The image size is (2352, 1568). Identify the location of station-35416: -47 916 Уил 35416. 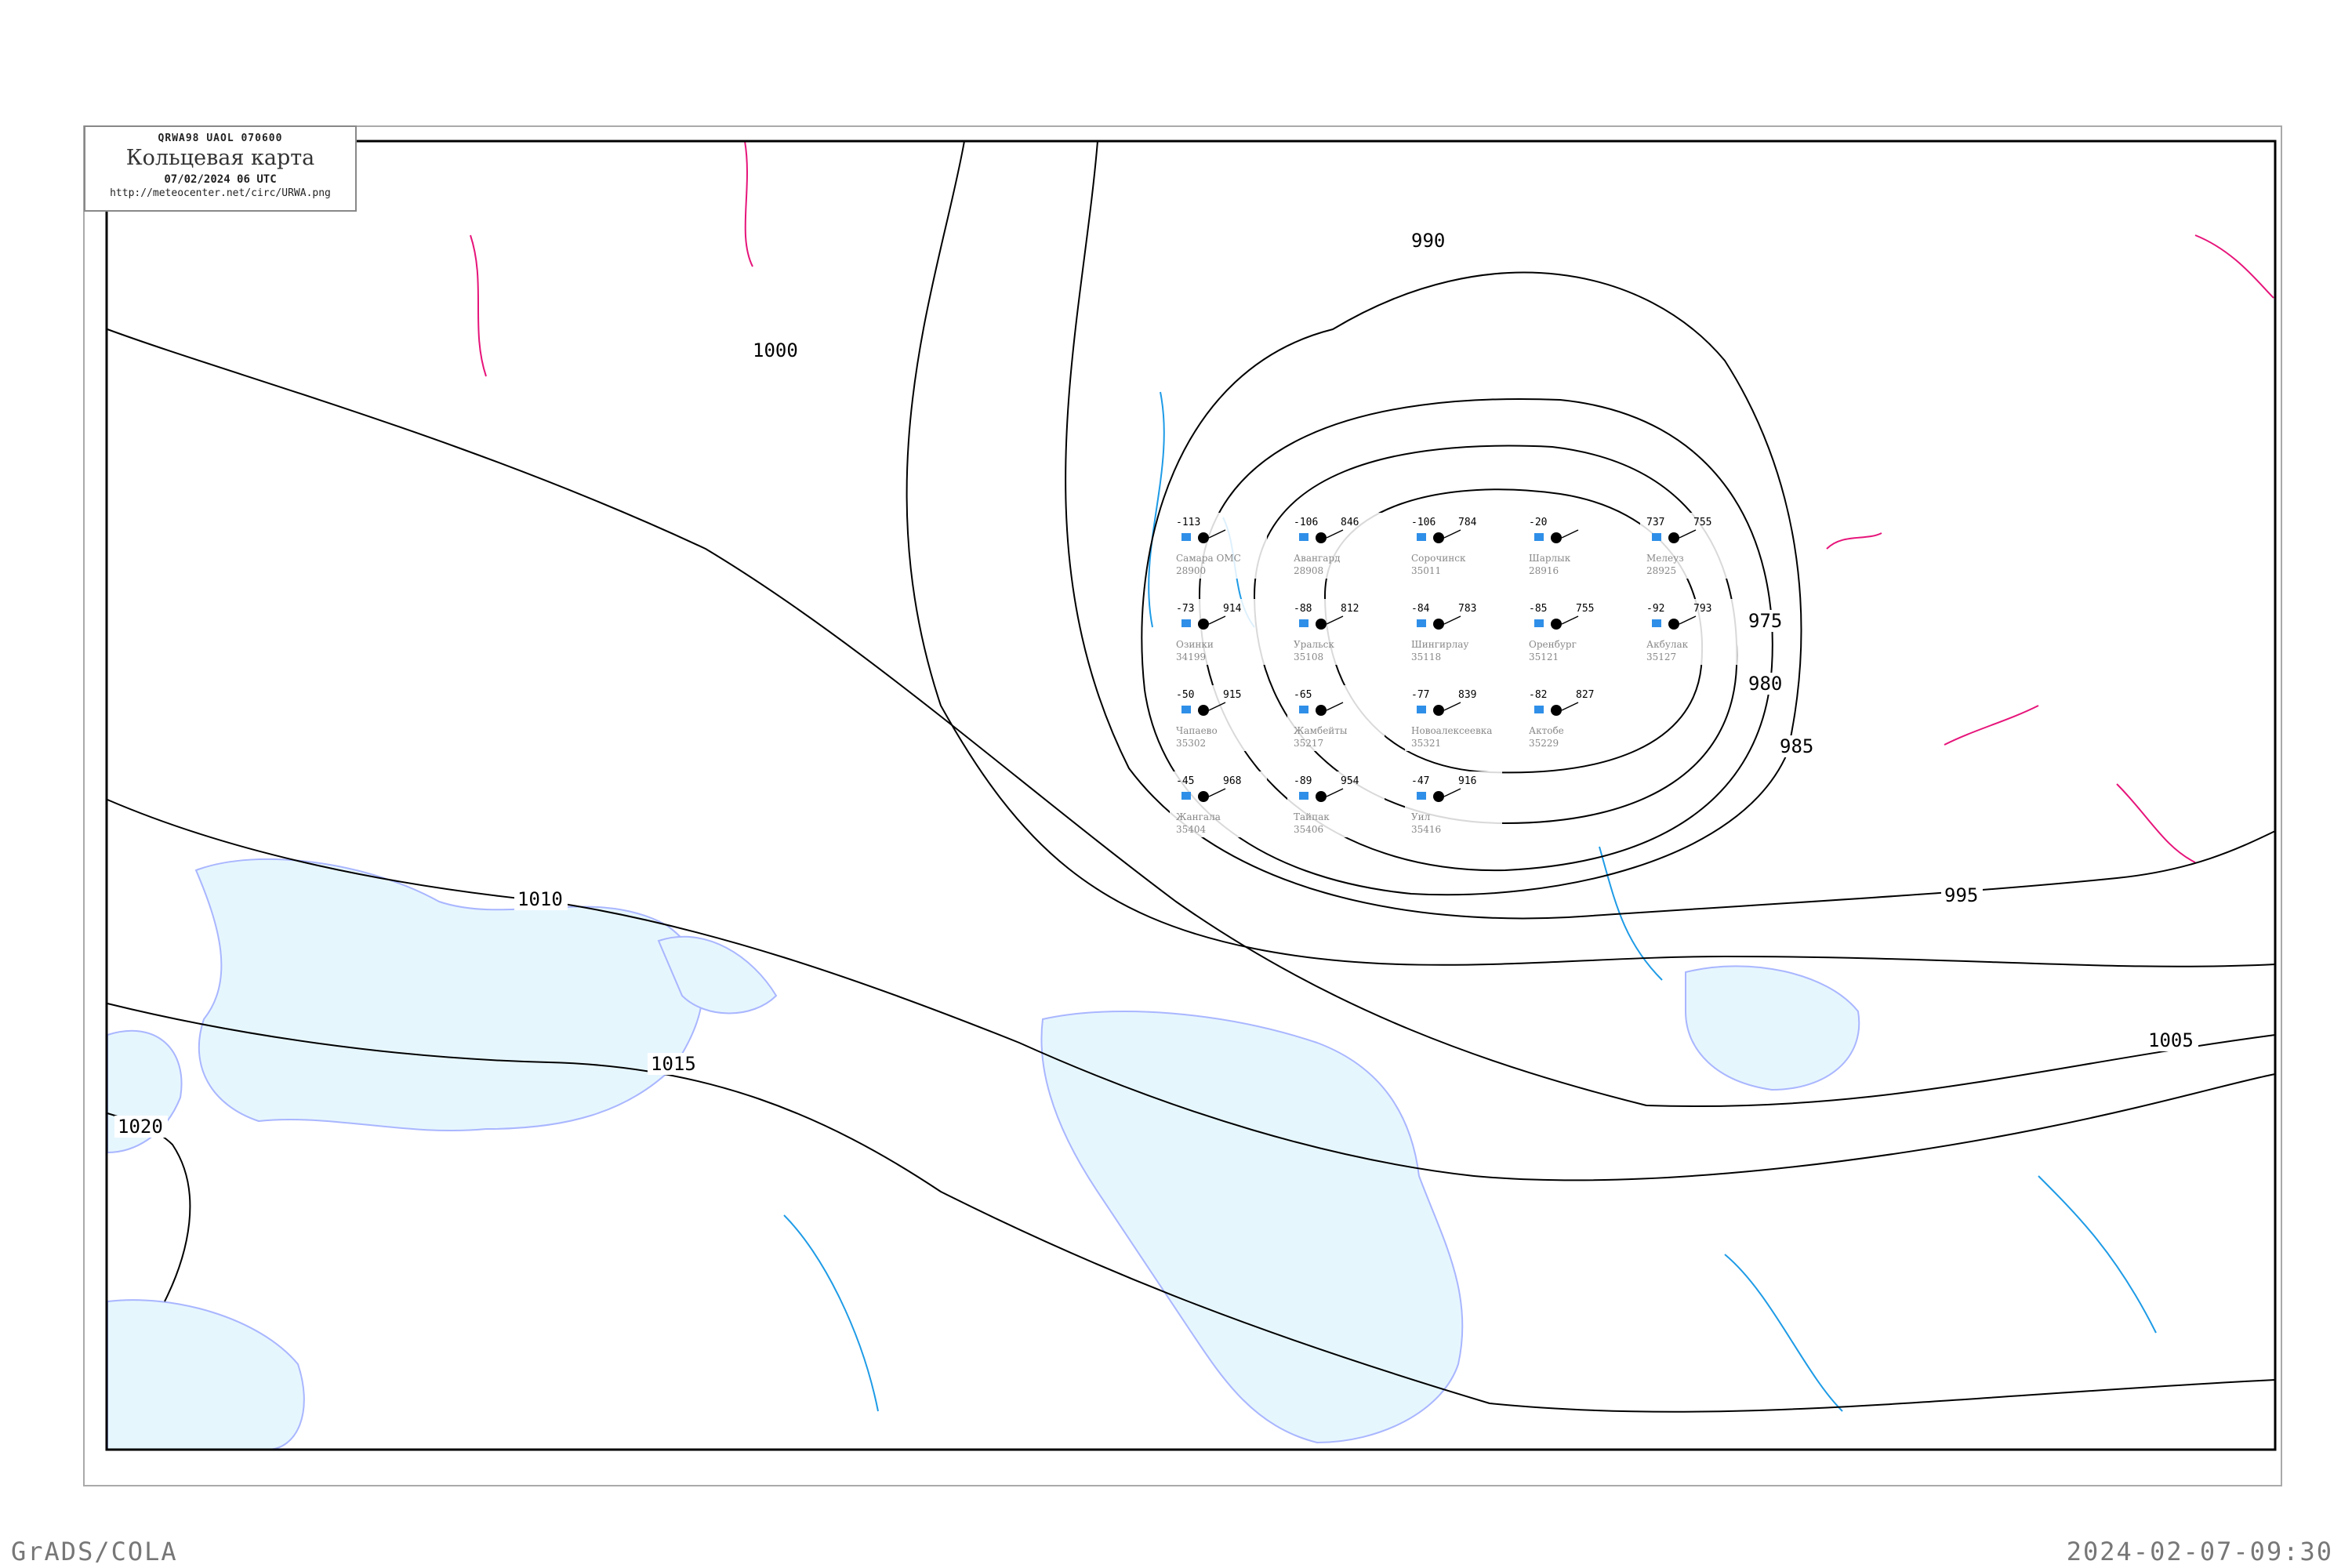
(1453, 804).